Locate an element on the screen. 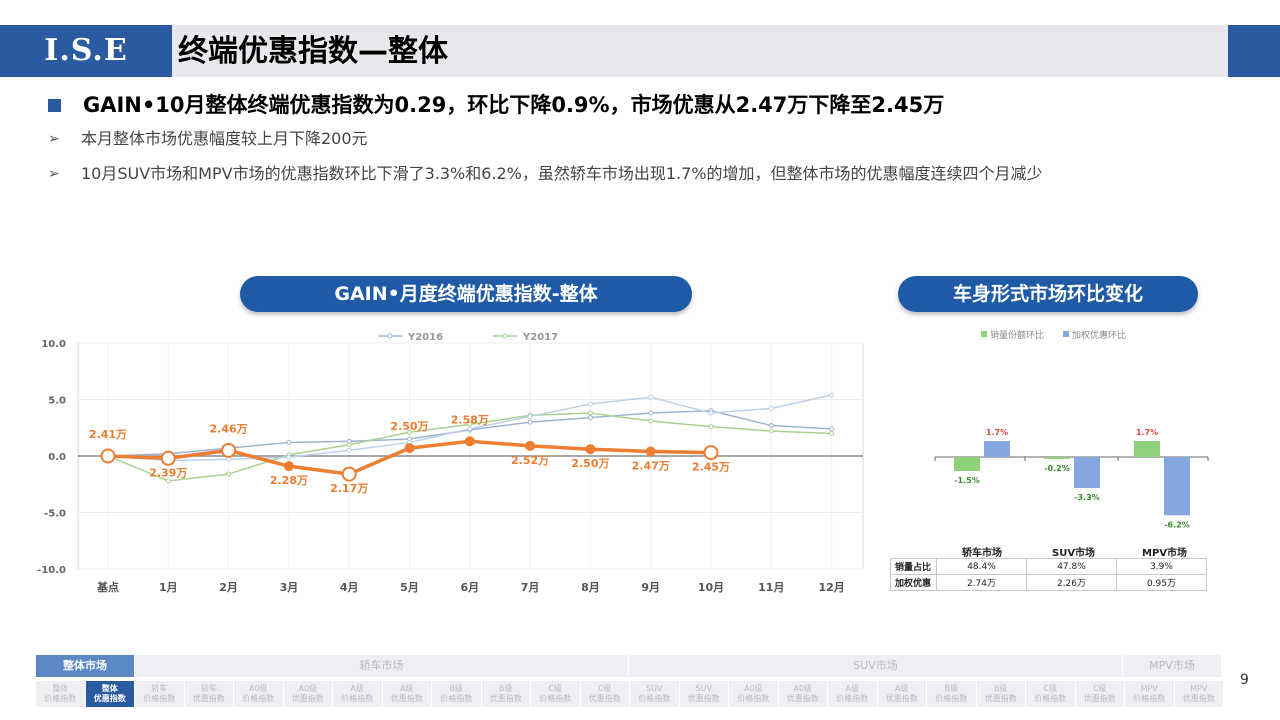 The image size is (1280, 720). row-label: 加权优惠 is located at coordinates (913, 582).